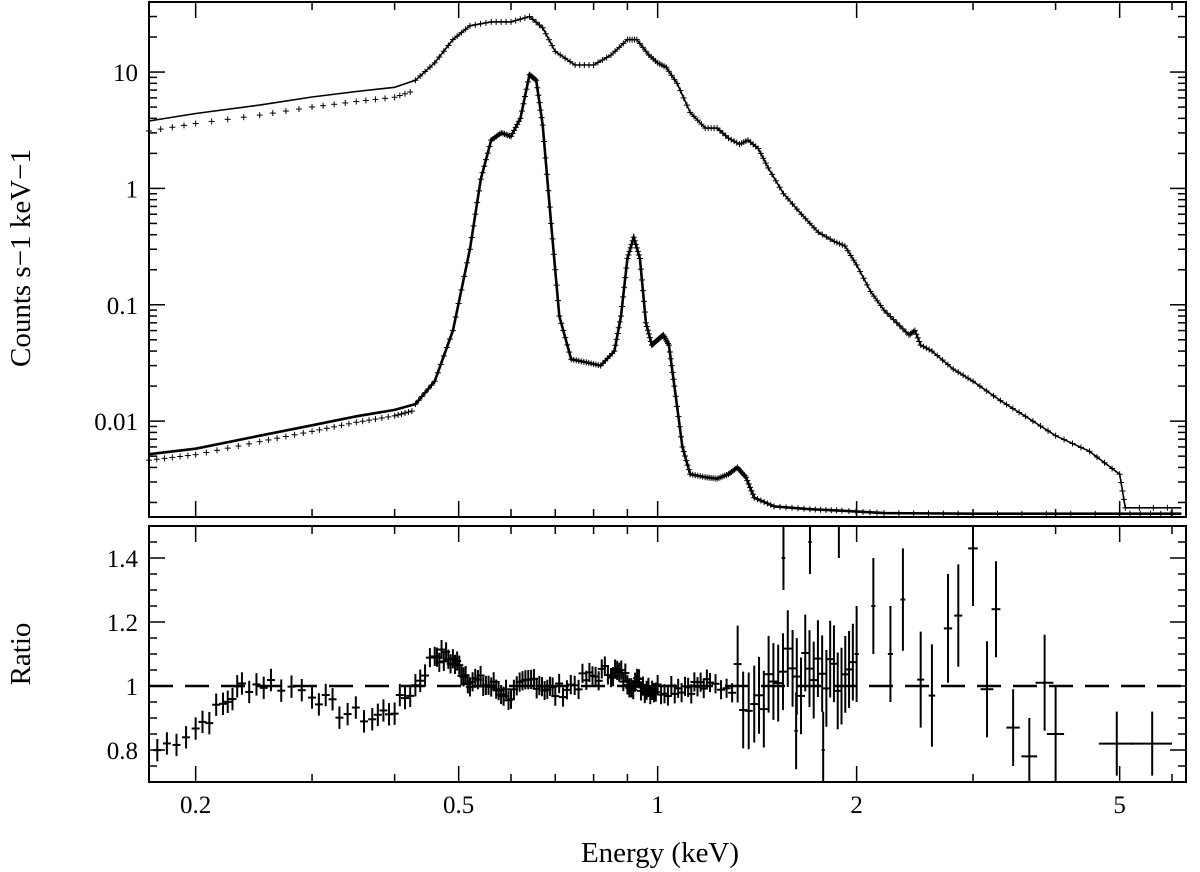 This screenshot has height=872, width=1200. What do you see at coordinates (458, 805) in the screenshot?
I see `x-tick-label: 0.5` at bounding box center [458, 805].